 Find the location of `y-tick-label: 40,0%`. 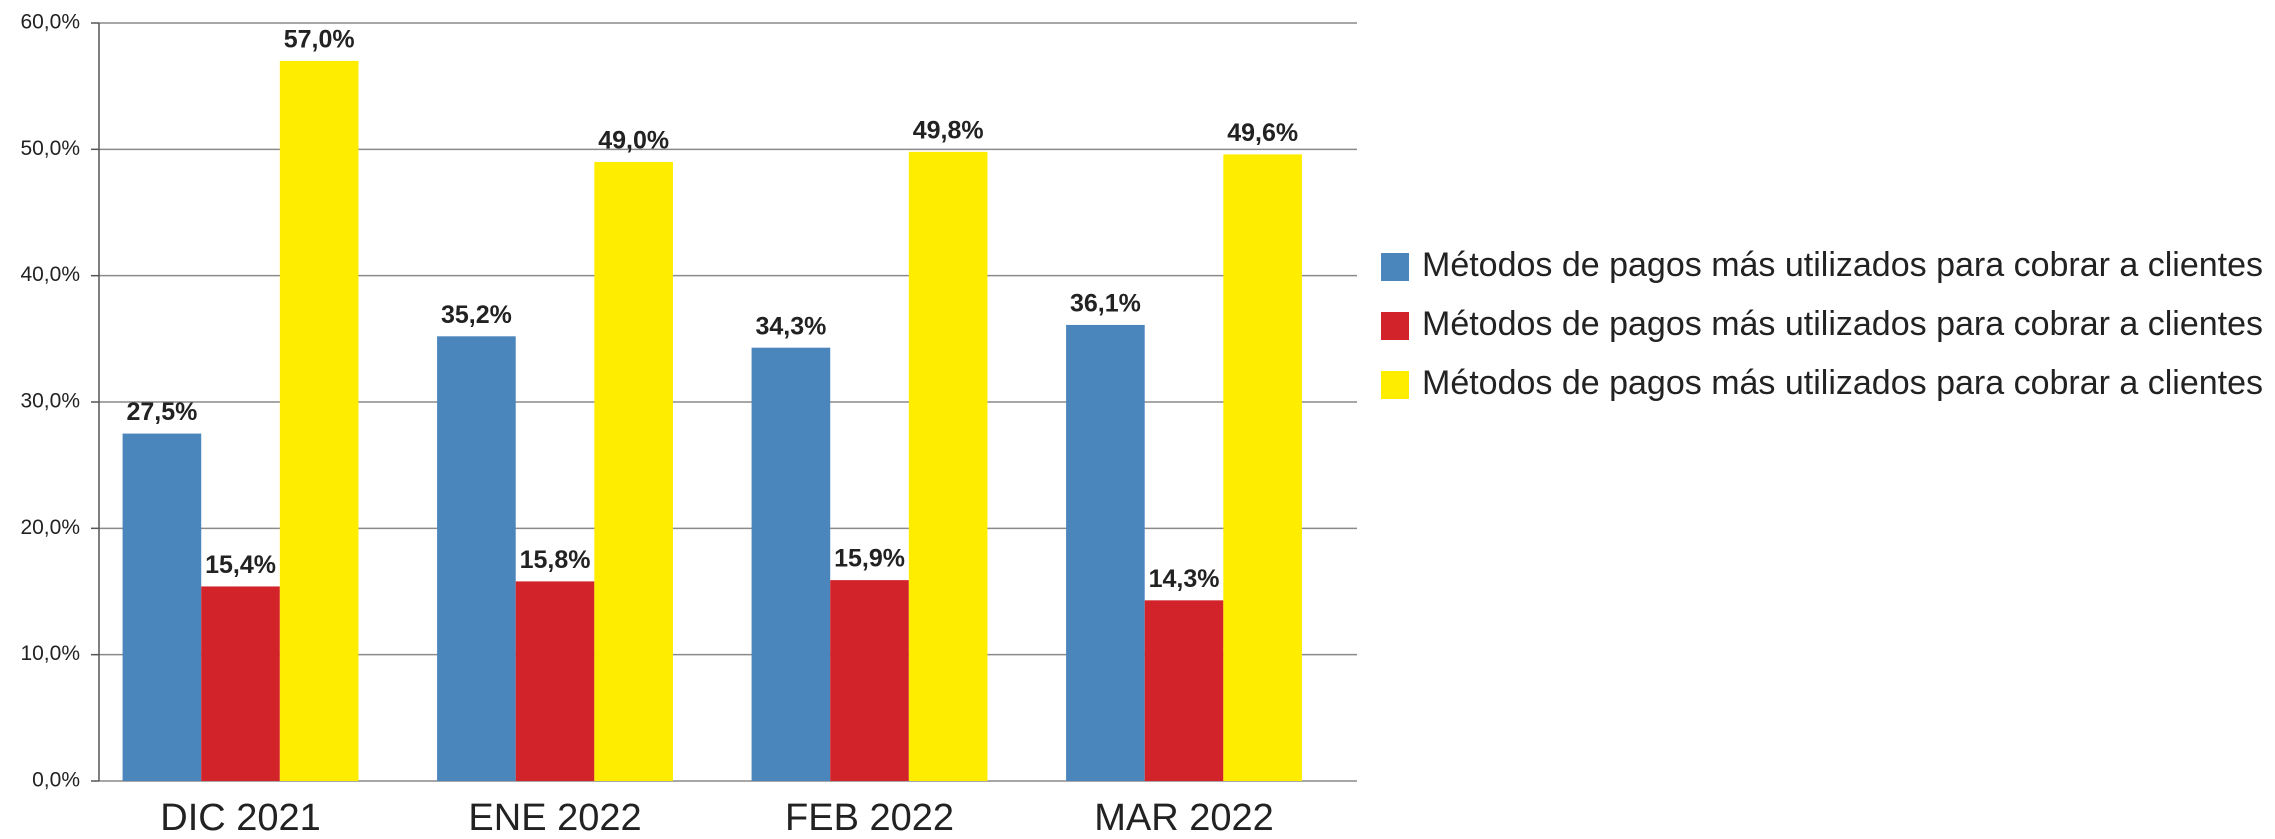

y-tick-label: 40,0% is located at coordinates (50, 274).